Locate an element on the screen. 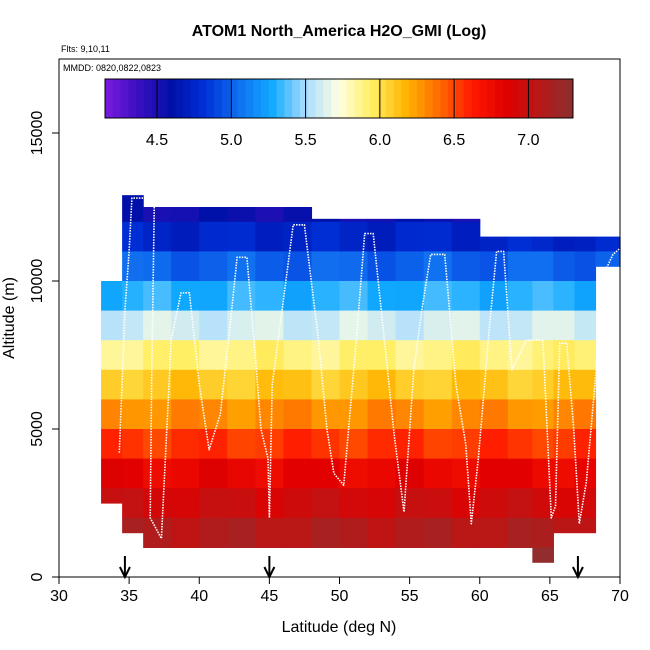 The height and width of the screenshot is (650, 650). y-tick-label: 10000 is located at coordinates (37, 281).